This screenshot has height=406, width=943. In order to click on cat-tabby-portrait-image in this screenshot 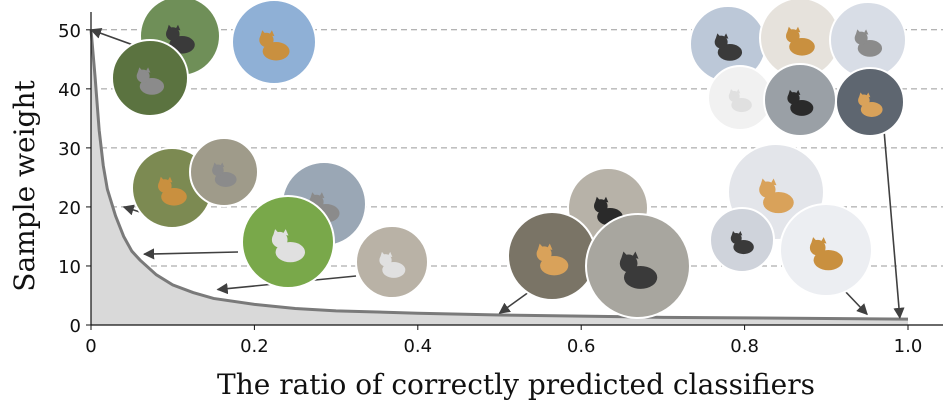, I will do `click(868, 40)`.